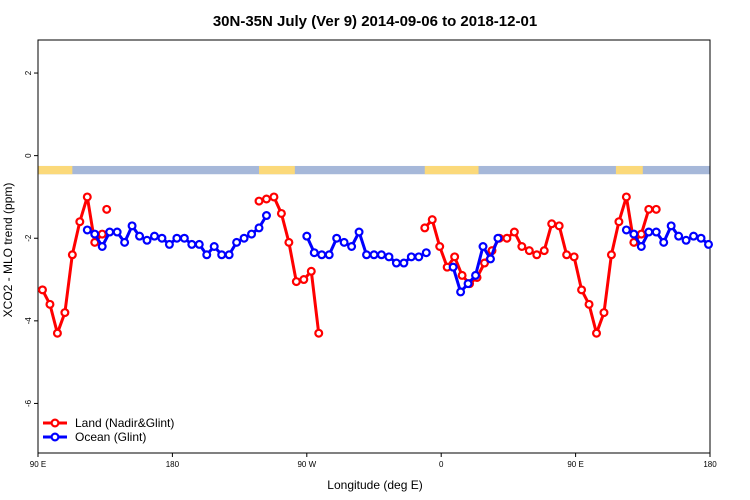 This screenshot has width=750, height=500. What do you see at coordinates (28, 238) in the screenshot?
I see `y-tick-label-2: -2` at bounding box center [28, 238].